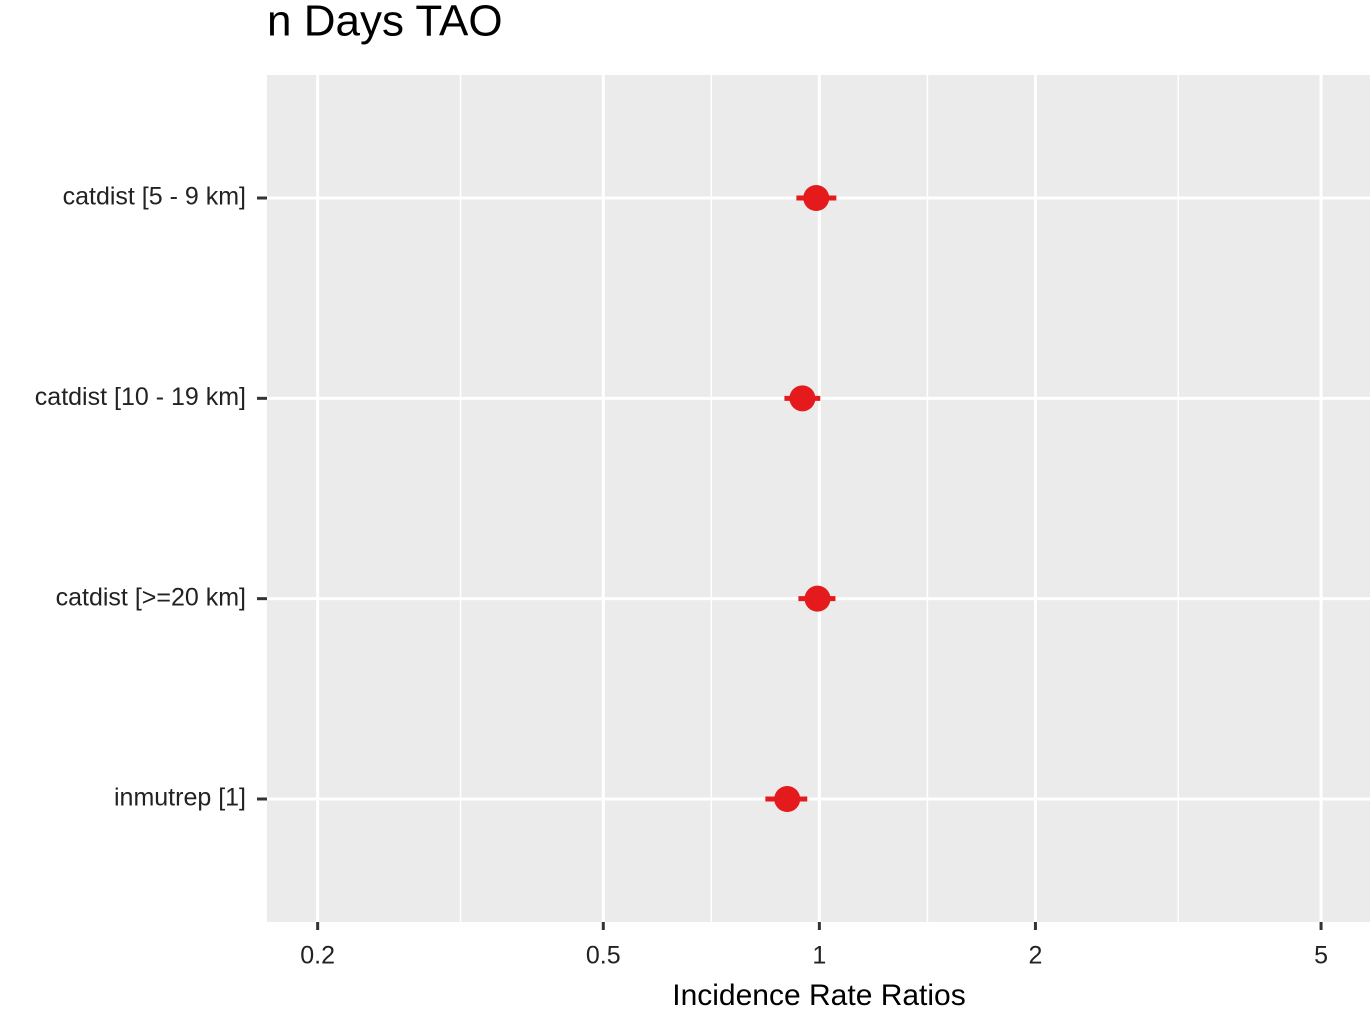 This screenshot has width=1371, height=1009. I want to click on y-tick-label: catdist [5 - 9 km], so click(154, 197).